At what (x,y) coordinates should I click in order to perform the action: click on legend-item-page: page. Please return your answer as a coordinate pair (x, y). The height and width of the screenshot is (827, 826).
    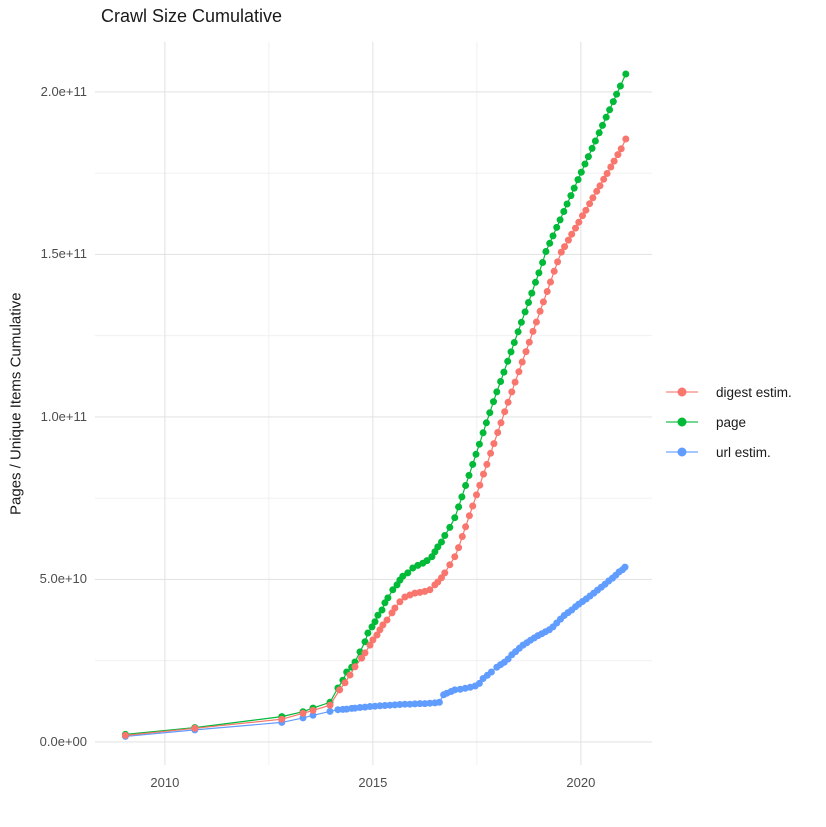
    Looking at the image, I should click on (728, 422).